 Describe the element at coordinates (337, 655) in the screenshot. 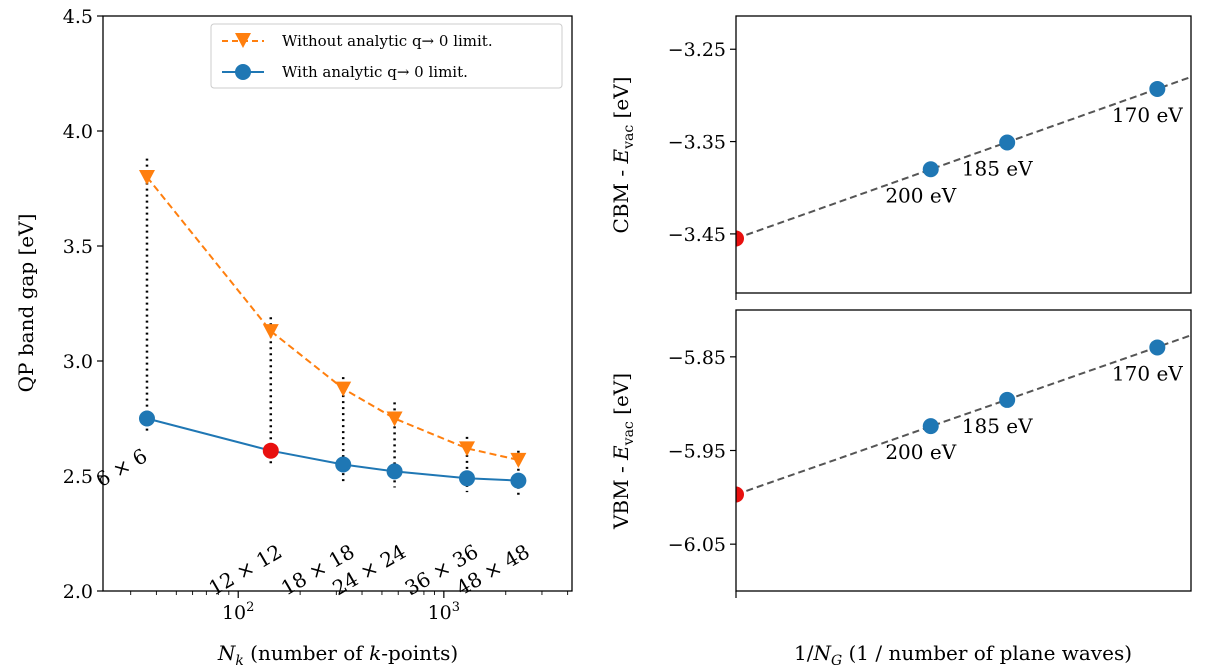

I see `left-x-axis-label: Nk (number of k-points)` at that location.